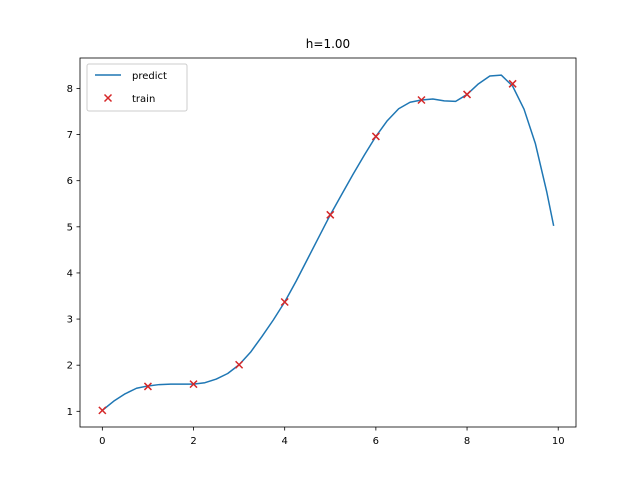 The image size is (640, 480). Describe the element at coordinates (376, 441) in the screenshot. I see `x-tick-label: 6` at that location.